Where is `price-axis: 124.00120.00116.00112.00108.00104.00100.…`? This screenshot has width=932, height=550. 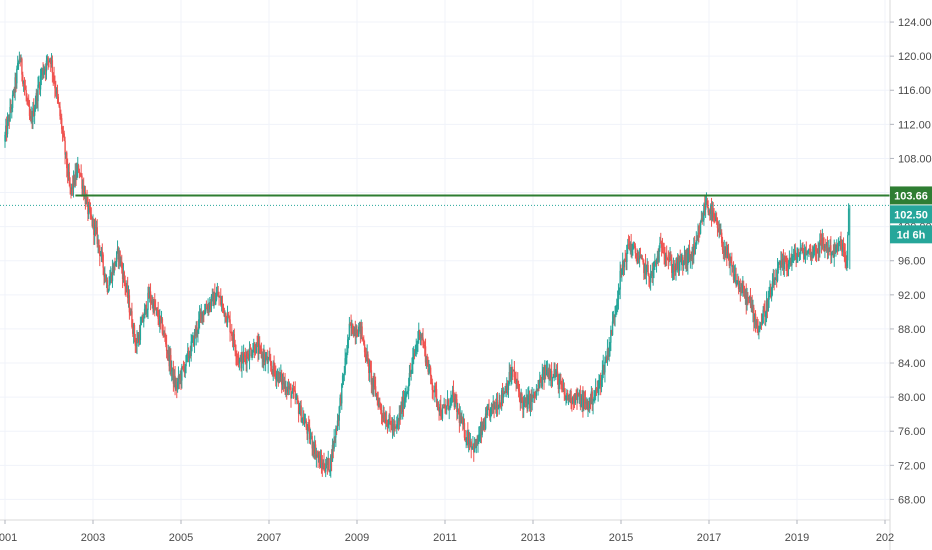 price-axis: 124.00120.00116.00112.00108.00104.00100.… is located at coordinates (911, 261).